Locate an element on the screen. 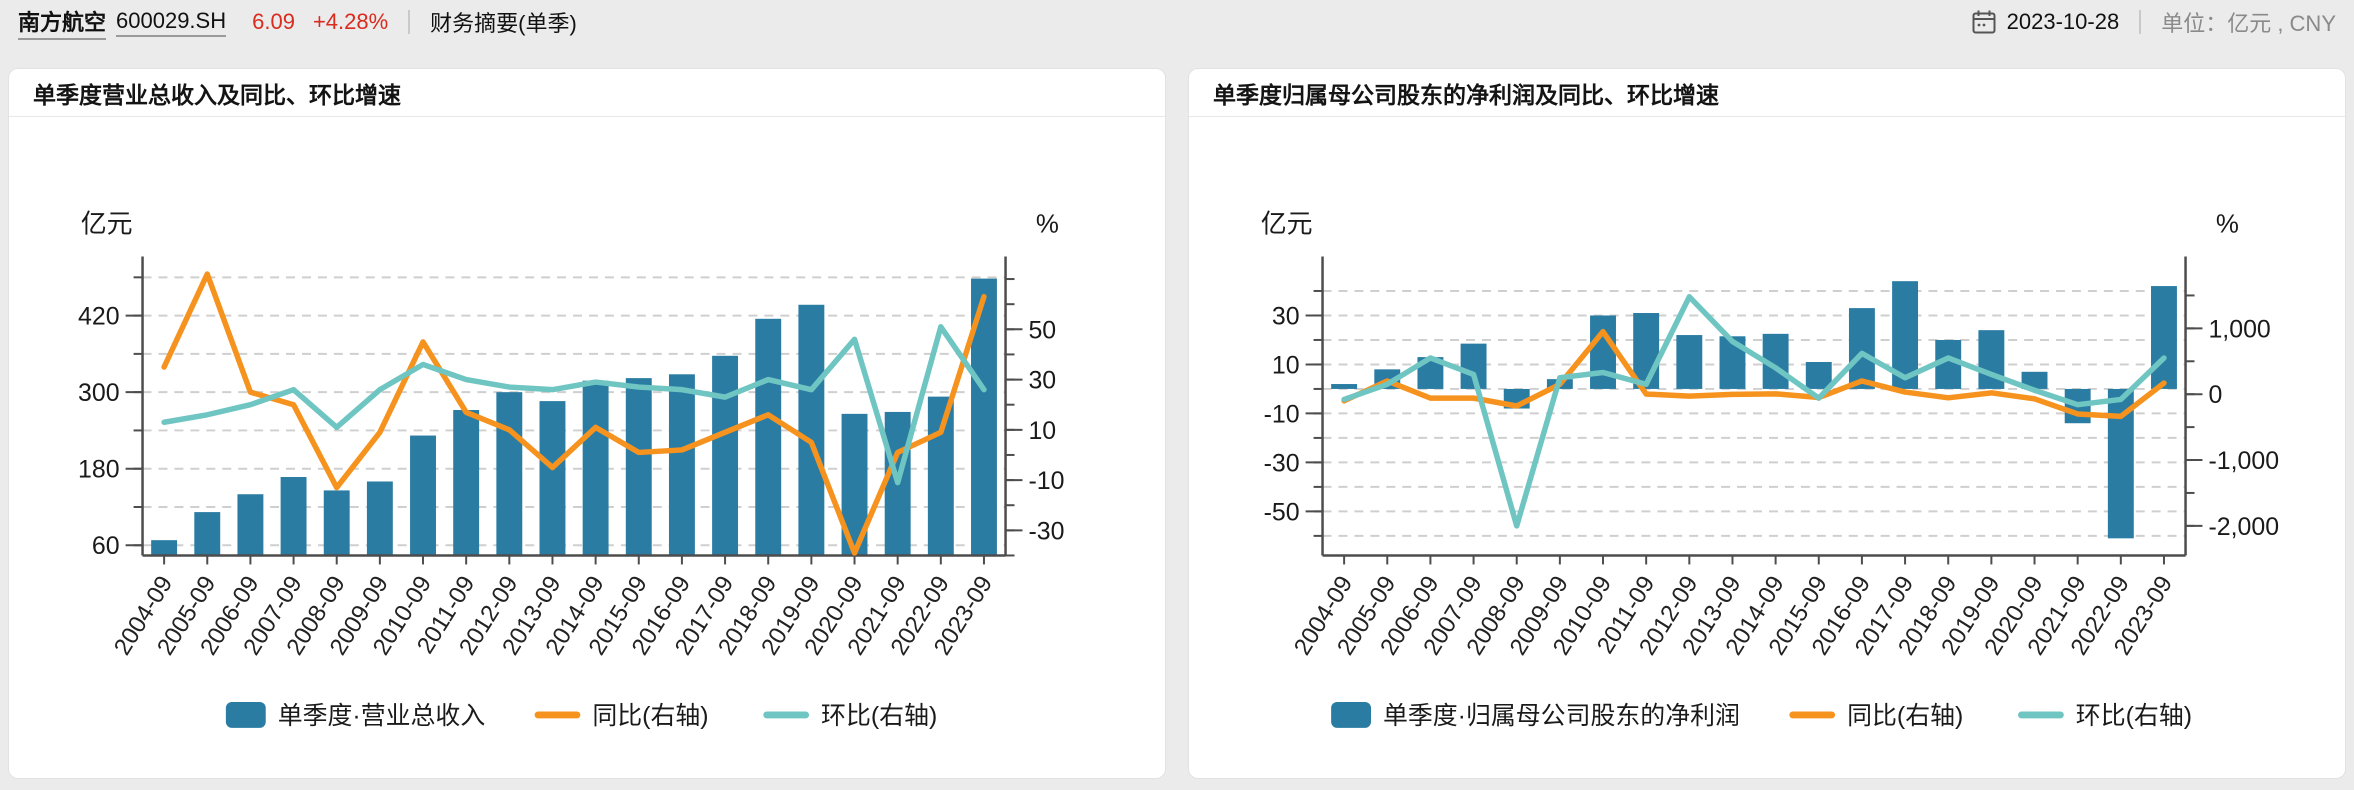  left-tick-label: -30 is located at coordinates (1282, 463).